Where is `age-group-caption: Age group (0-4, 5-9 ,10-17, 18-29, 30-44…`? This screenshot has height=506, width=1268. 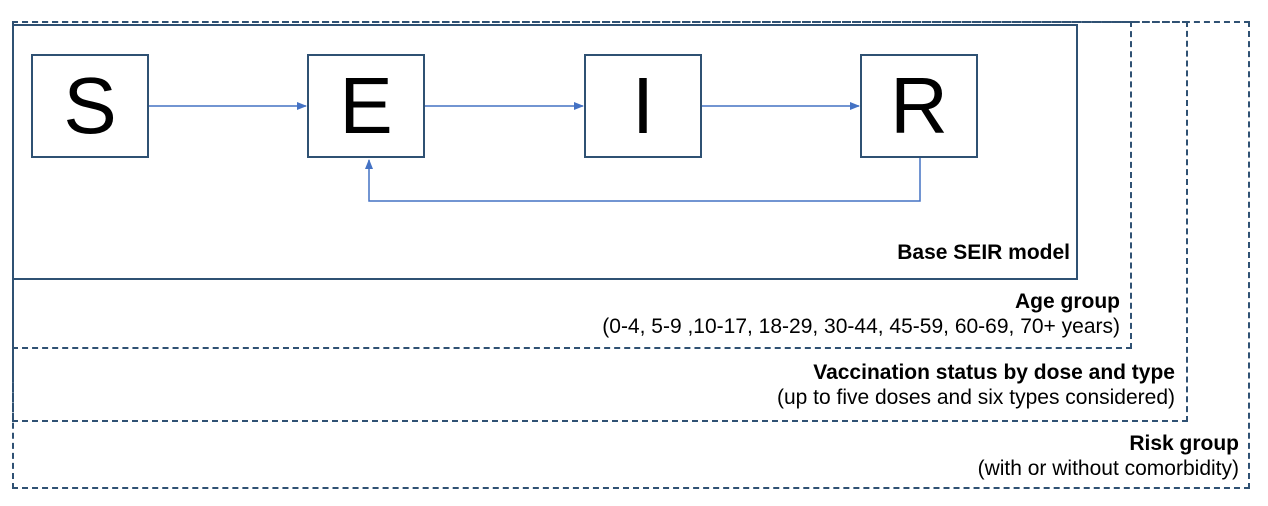 age-group-caption: Age group (0-4, 5-9 ,10-17, 18-29, 30-44… is located at coordinates (861, 314).